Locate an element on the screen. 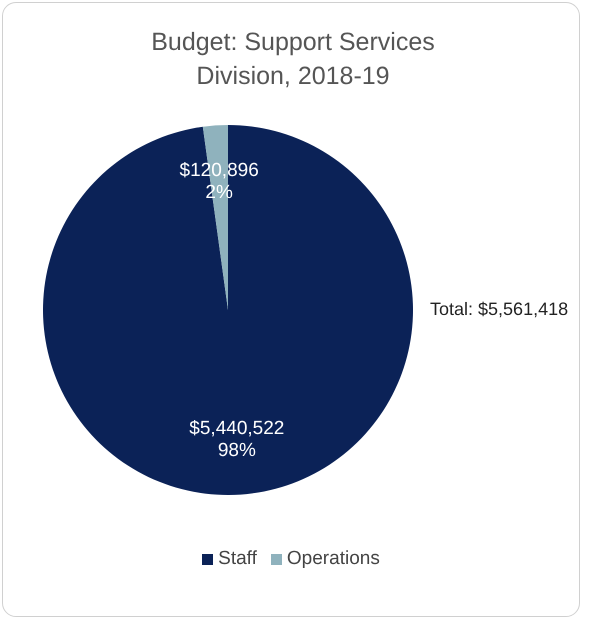 The image size is (597, 633). chart-title: Budget: Support Services Division, 2018-19 is located at coordinates (293, 59).